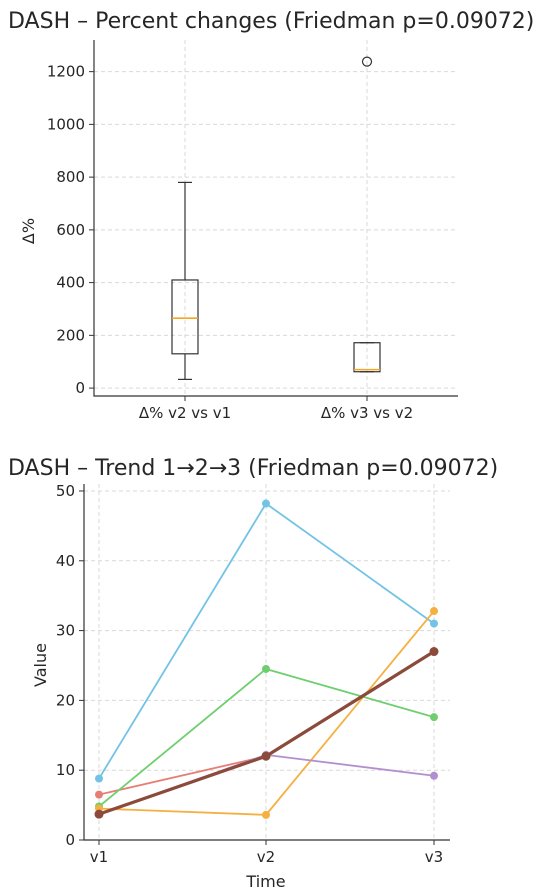 This screenshot has height=894, width=550. Describe the element at coordinates (65, 700) in the screenshot. I see `line-chart-ytick-label: 20` at that location.